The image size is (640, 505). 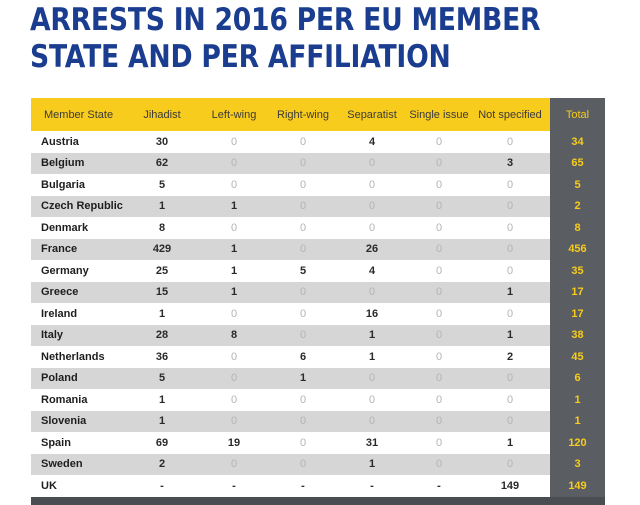 What do you see at coordinates (78, 335) in the screenshot?
I see `cell-member-state: Italy` at bounding box center [78, 335].